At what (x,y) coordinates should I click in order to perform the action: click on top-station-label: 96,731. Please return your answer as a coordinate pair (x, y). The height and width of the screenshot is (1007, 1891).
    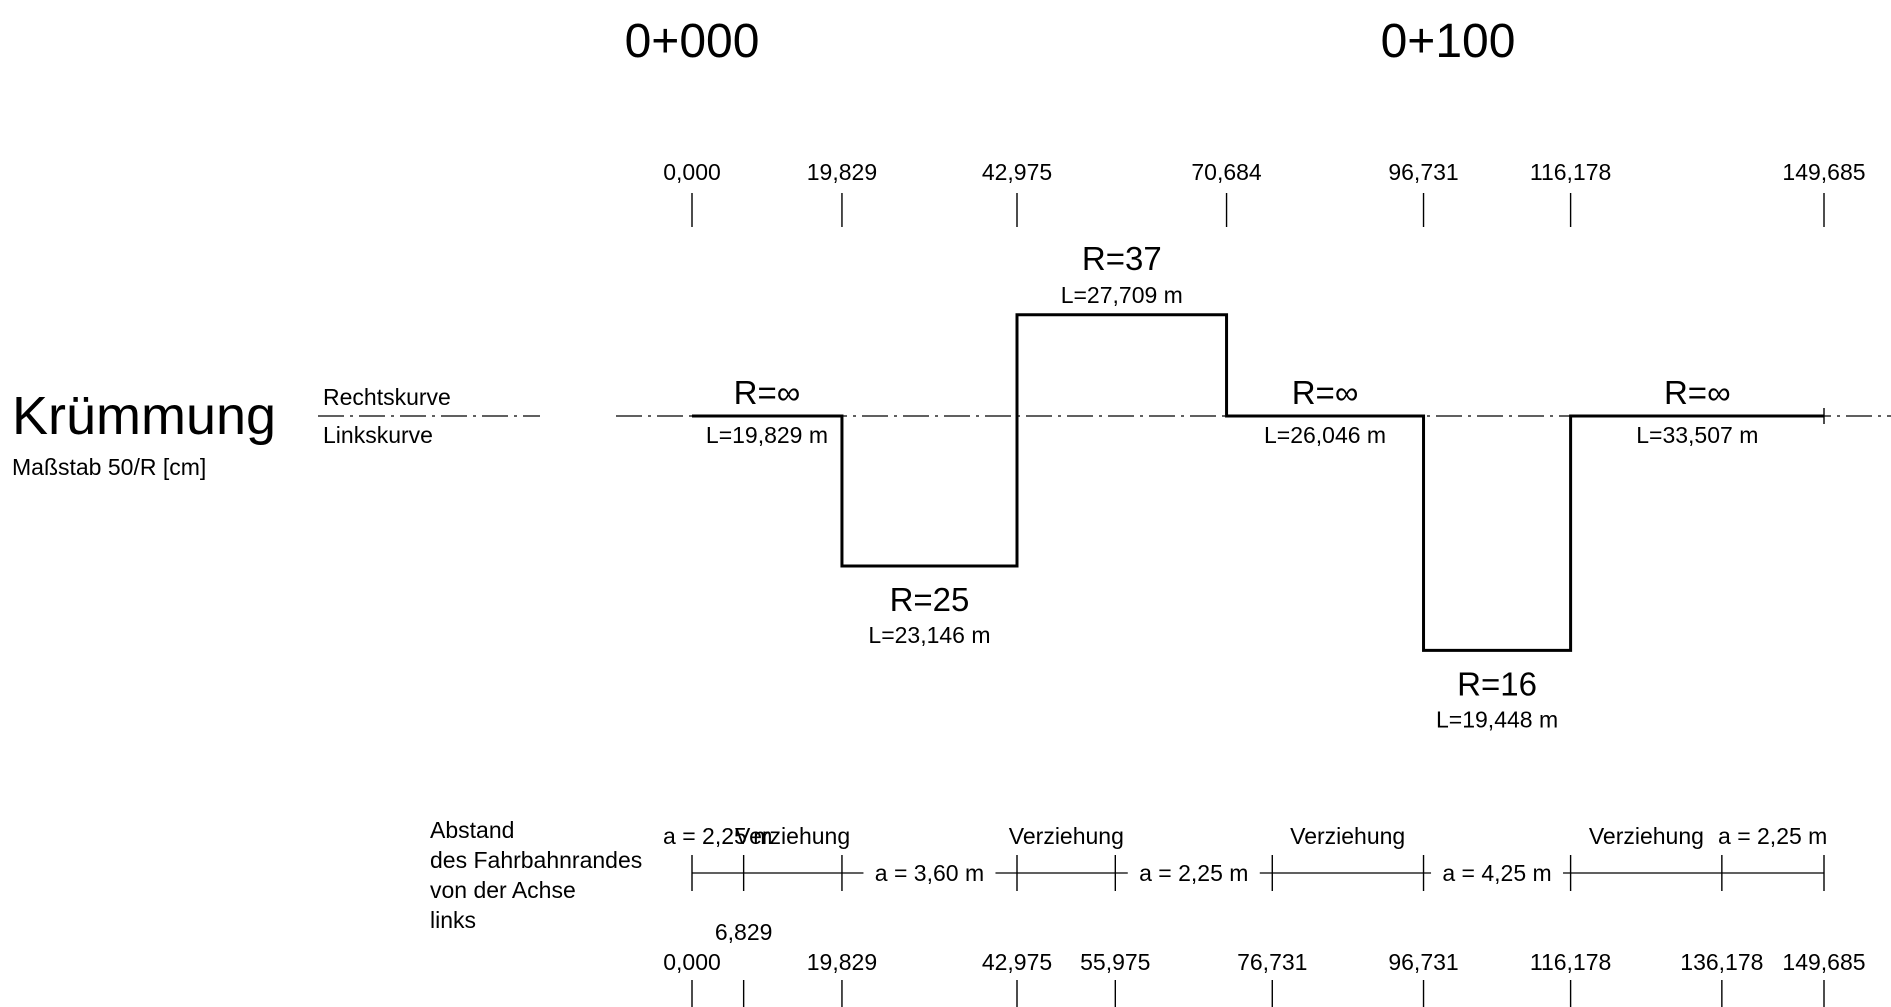
    Looking at the image, I should click on (1423, 172).